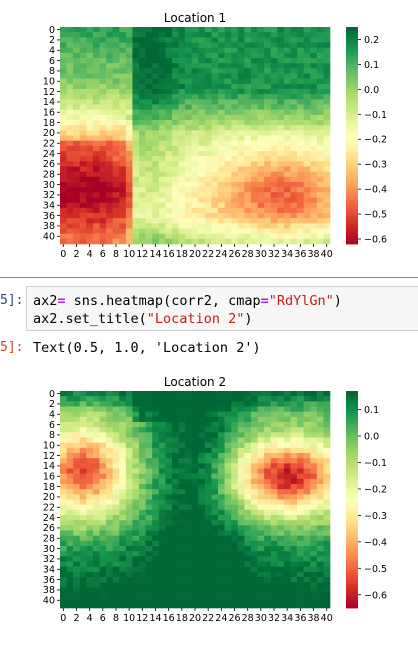 Image resolution: width=418 pixels, height=651 pixels. What do you see at coordinates (90, 254) in the screenshot?
I see `location-1-xtick-label: 4` at bounding box center [90, 254].